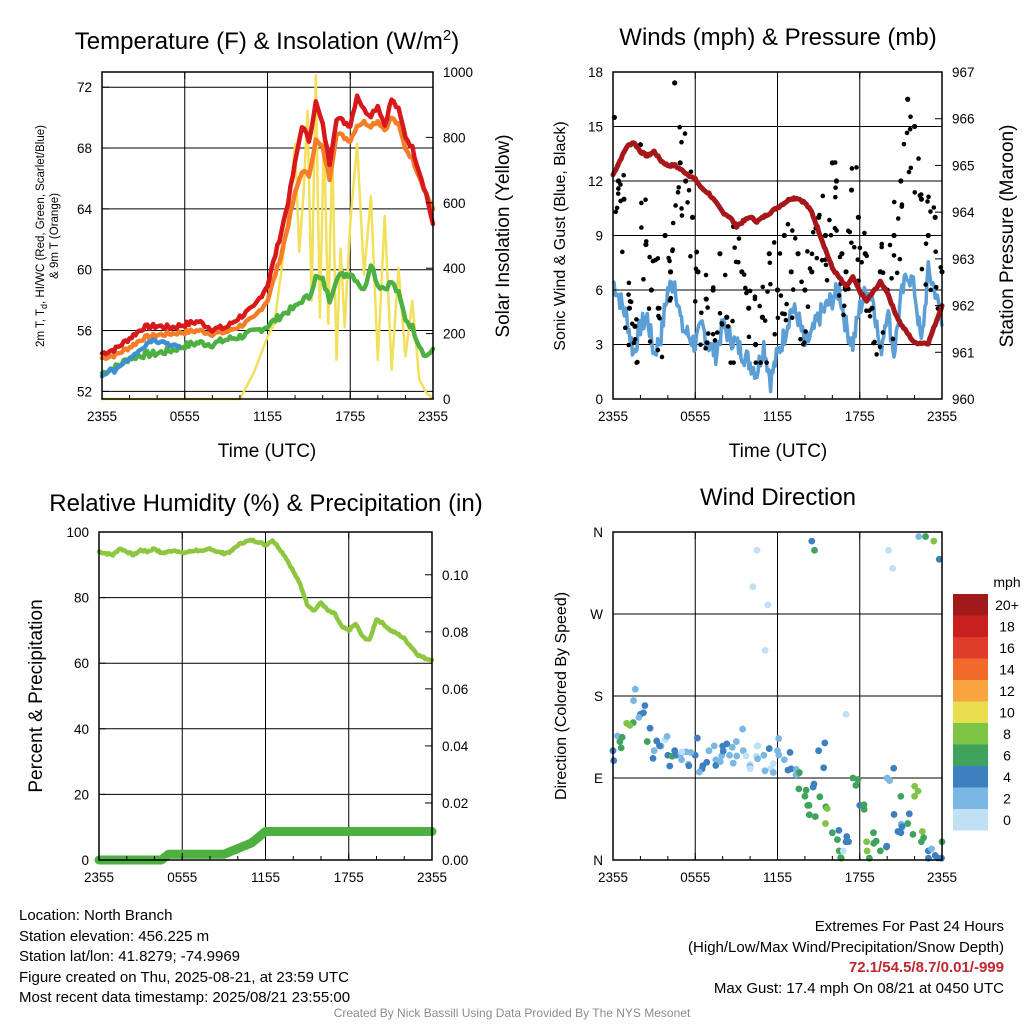 This screenshot has width=1024, height=1024. I want to click on x-tick-label: 1755, so click(349, 877).